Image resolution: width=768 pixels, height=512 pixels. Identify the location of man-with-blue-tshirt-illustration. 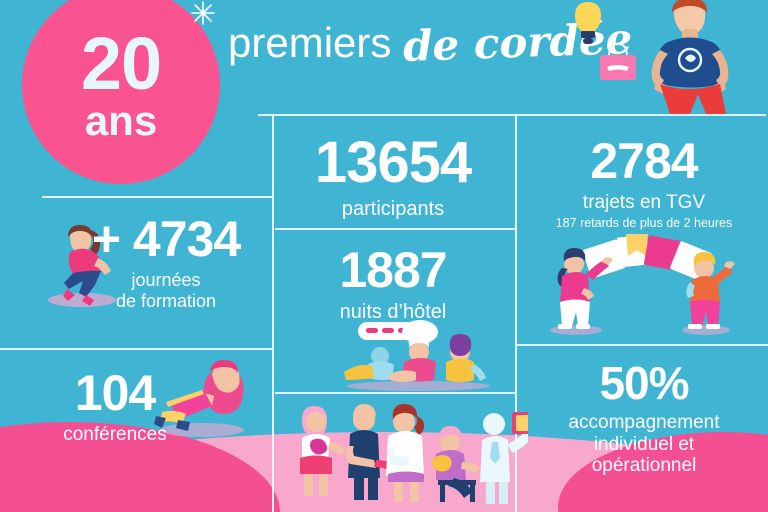
(690, 57).